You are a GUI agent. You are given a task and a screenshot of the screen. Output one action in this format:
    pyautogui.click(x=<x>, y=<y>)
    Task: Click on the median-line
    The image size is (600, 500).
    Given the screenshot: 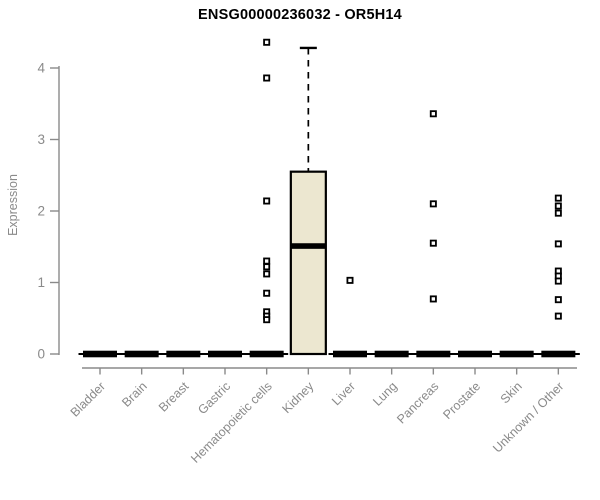 What is the action you would take?
    pyautogui.click(x=308, y=246)
    